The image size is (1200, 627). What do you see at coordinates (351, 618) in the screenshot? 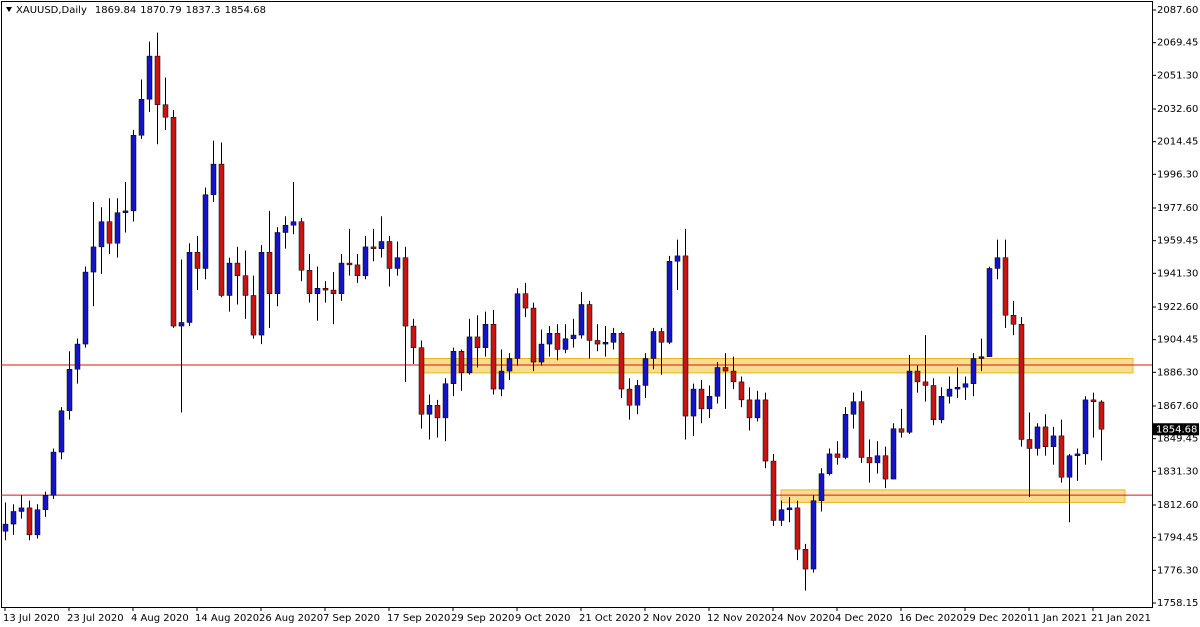
I see `x-tick-label: 7 Sep 2020` at bounding box center [351, 618].